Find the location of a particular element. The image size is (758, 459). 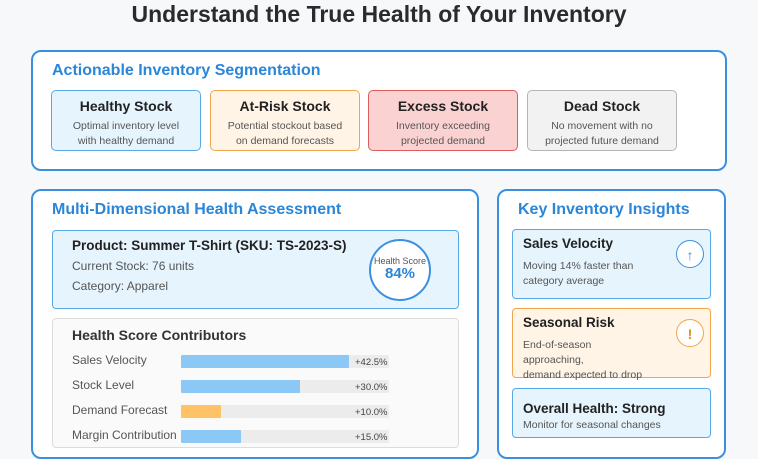

insight-desc: Monitor for seasonal changes is located at coordinates (592, 425).